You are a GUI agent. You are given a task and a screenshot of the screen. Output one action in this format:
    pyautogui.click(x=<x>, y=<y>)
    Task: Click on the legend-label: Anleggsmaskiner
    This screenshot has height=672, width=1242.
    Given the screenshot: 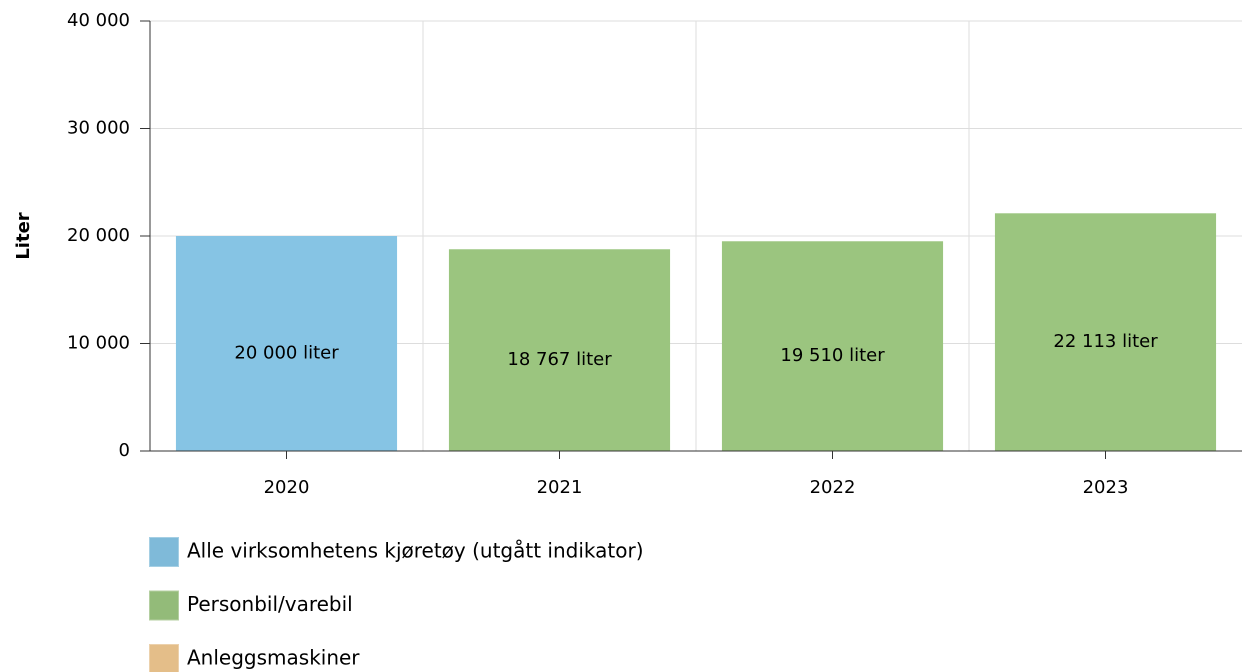 What is the action you would take?
    pyautogui.click(x=273, y=658)
    